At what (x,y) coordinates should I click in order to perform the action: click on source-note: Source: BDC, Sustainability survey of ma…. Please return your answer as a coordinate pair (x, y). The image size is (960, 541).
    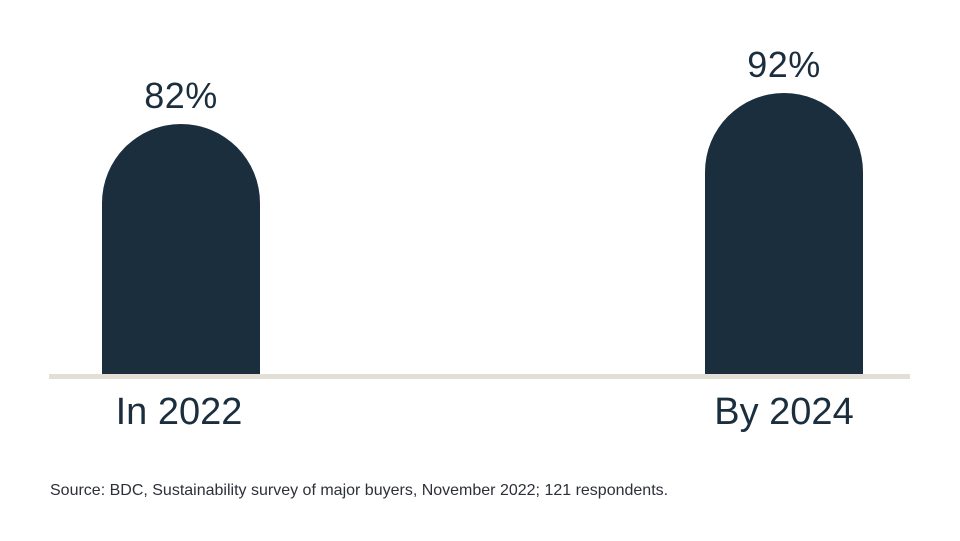
    Looking at the image, I should click on (359, 490).